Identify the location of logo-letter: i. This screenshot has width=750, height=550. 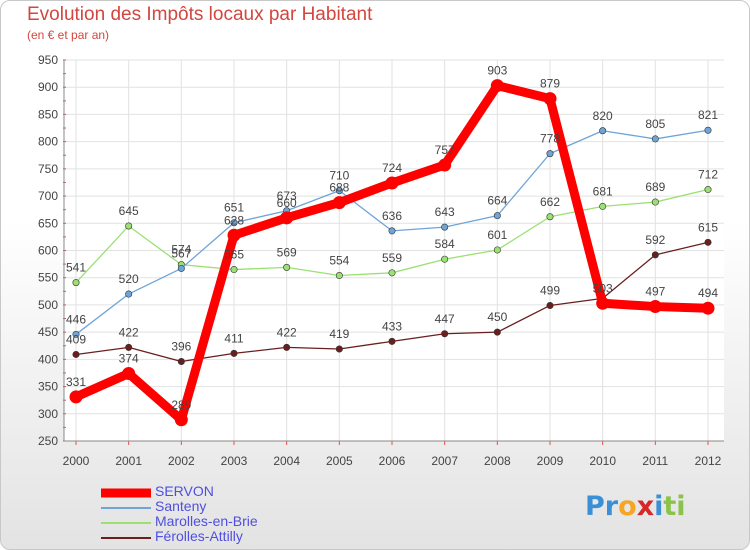
(681, 506).